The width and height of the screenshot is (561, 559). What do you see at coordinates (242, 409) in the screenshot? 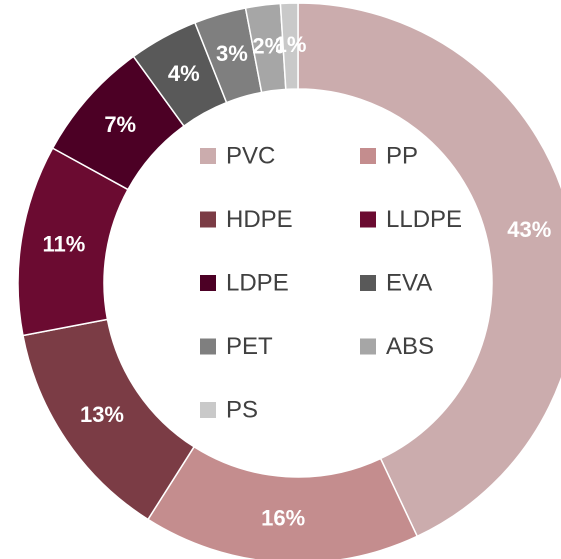
I see `legend-label: PS` at bounding box center [242, 409].